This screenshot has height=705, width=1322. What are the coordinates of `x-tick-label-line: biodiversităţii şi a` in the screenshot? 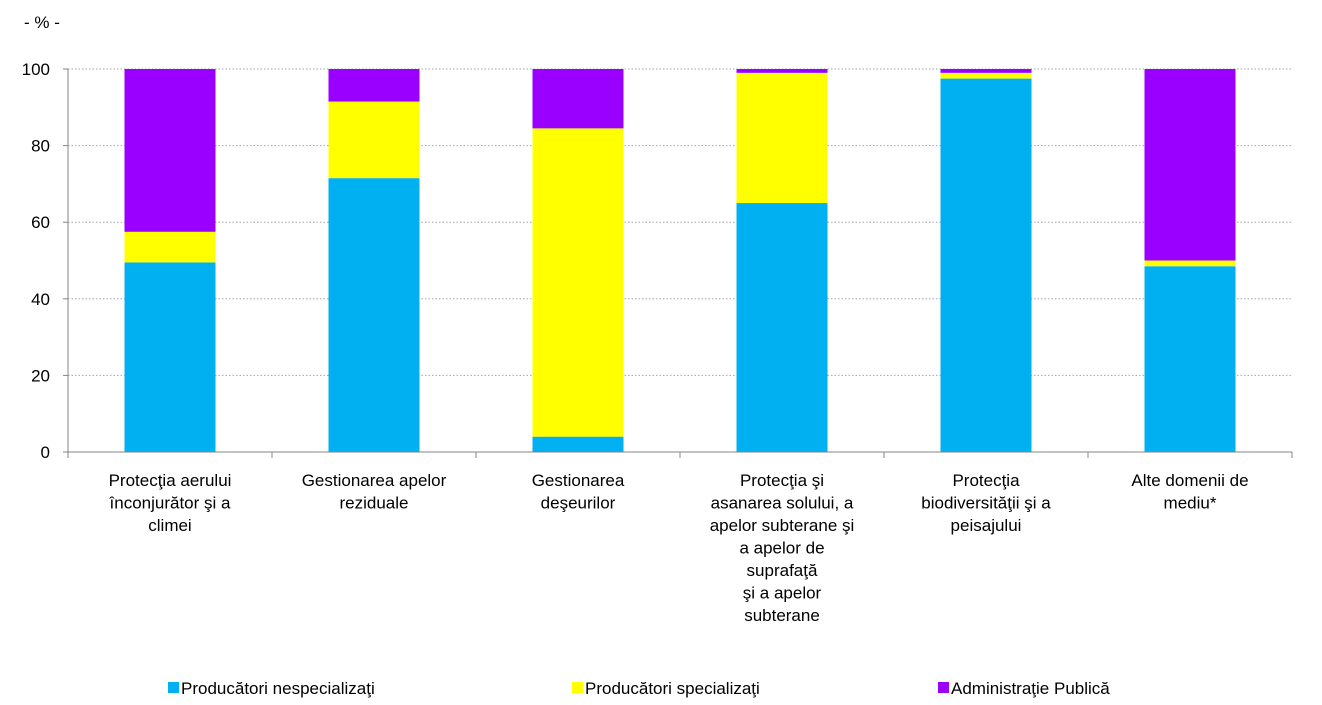 It's located at (986, 503).